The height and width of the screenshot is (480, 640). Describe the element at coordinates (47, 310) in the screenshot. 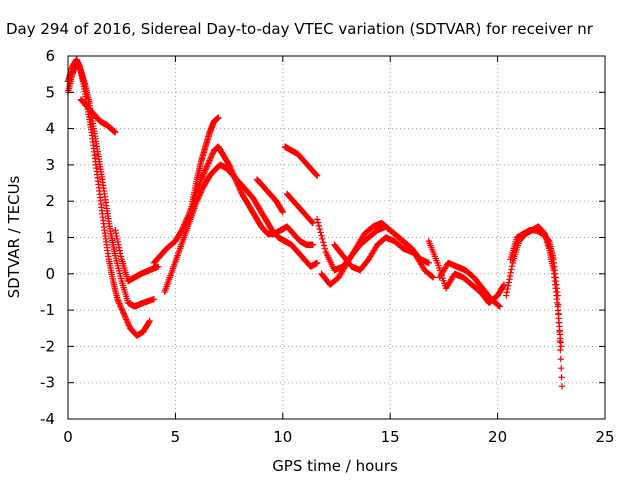

I see `y-tick-label: -1` at that location.